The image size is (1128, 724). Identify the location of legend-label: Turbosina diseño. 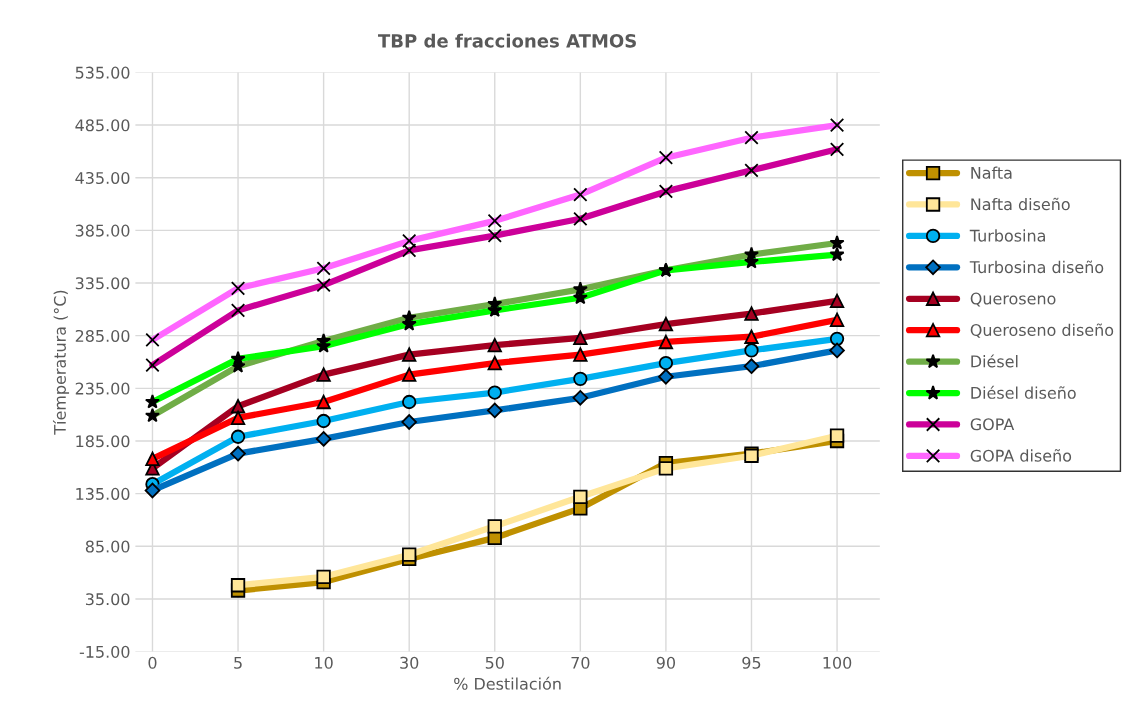
(1036, 267).